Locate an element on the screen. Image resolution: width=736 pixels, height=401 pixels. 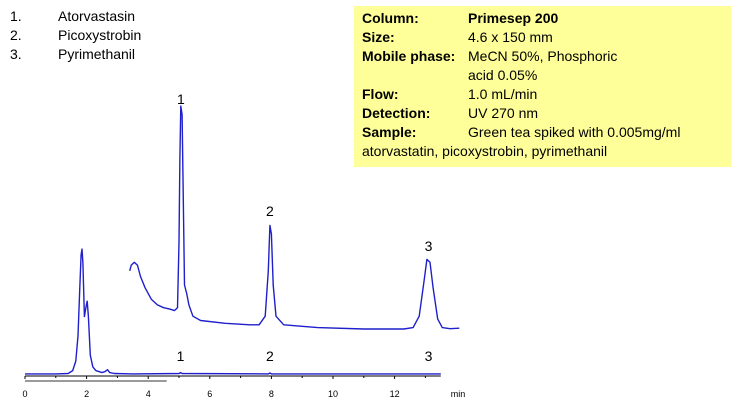
condition-value: MeCN 50%, Phosphoric is located at coordinates (543, 56).